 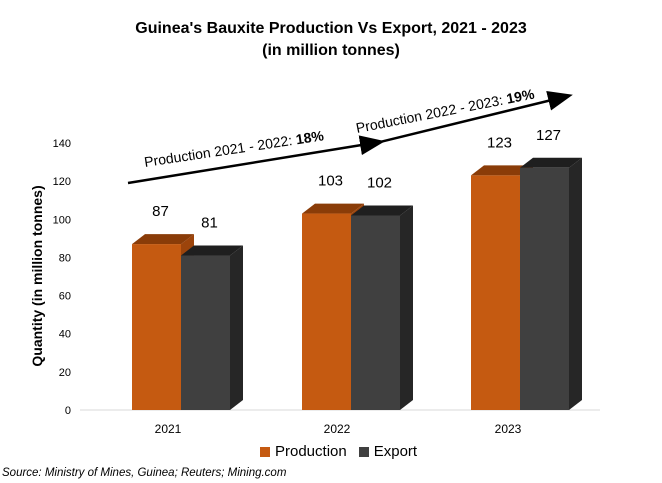 What do you see at coordinates (363, 451) in the screenshot?
I see `legend-swatch-export` at bounding box center [363, 451].